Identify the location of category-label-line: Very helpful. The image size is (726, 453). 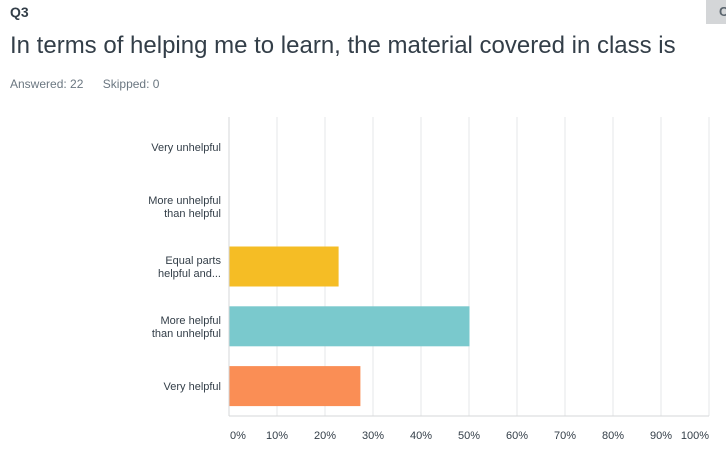
(192, 387).